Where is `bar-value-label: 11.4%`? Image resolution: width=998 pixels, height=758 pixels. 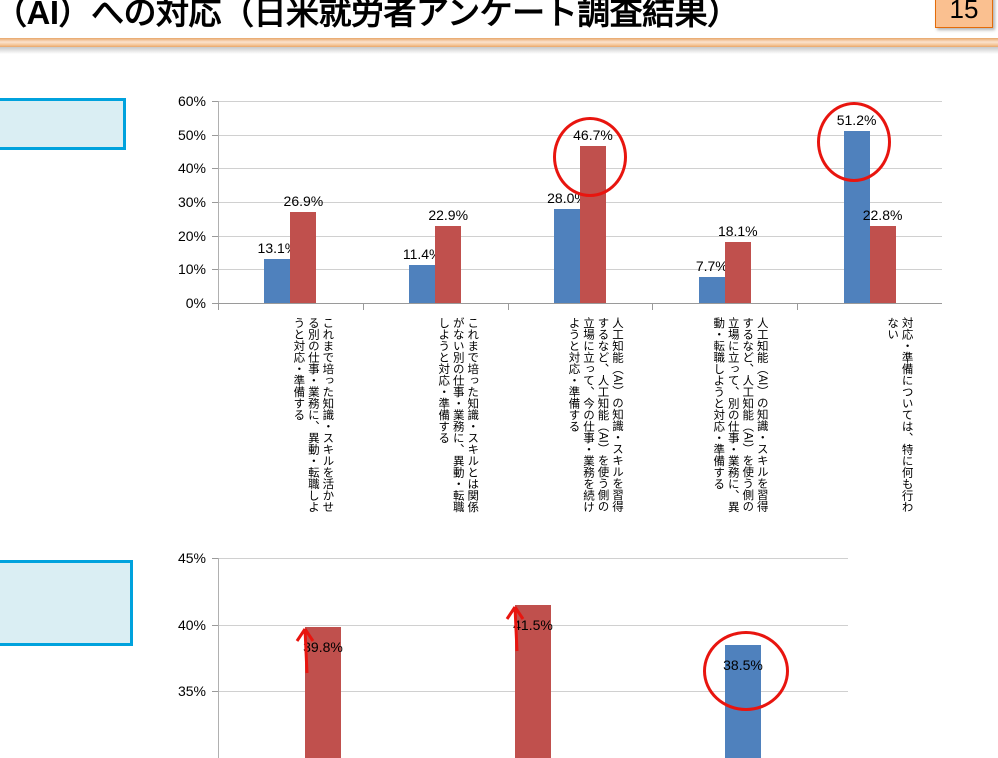
bar-value-label: 11.4% is located at coordinates (422, 253).